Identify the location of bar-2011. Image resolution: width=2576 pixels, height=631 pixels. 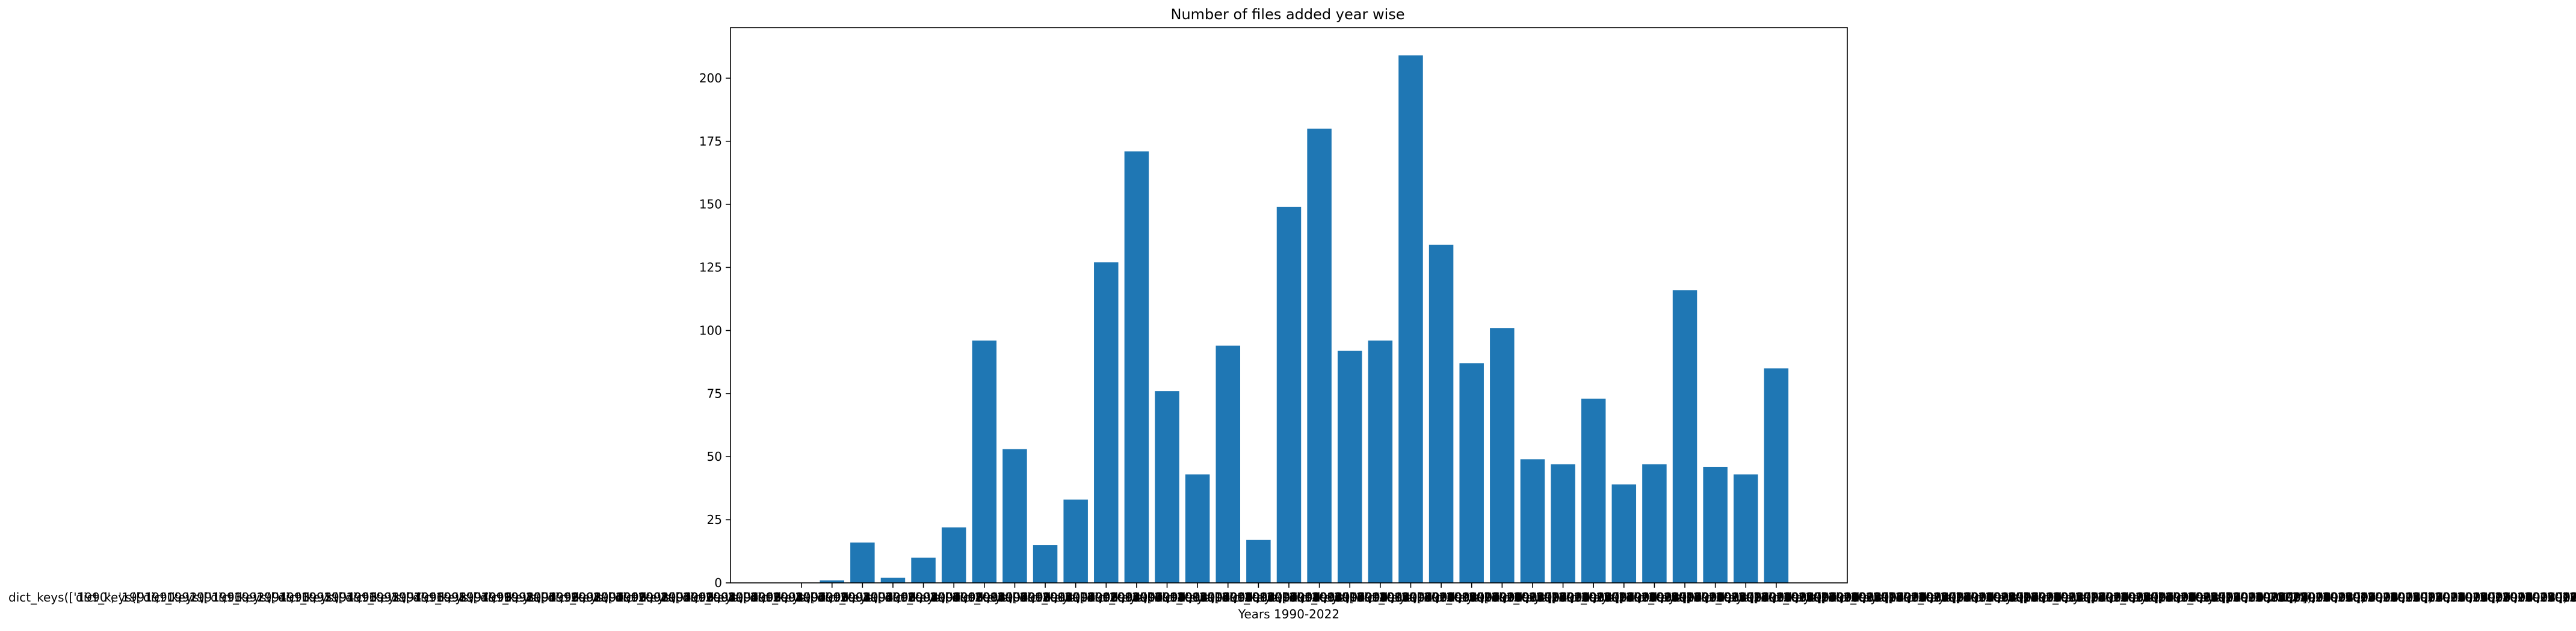
(1441, 413).